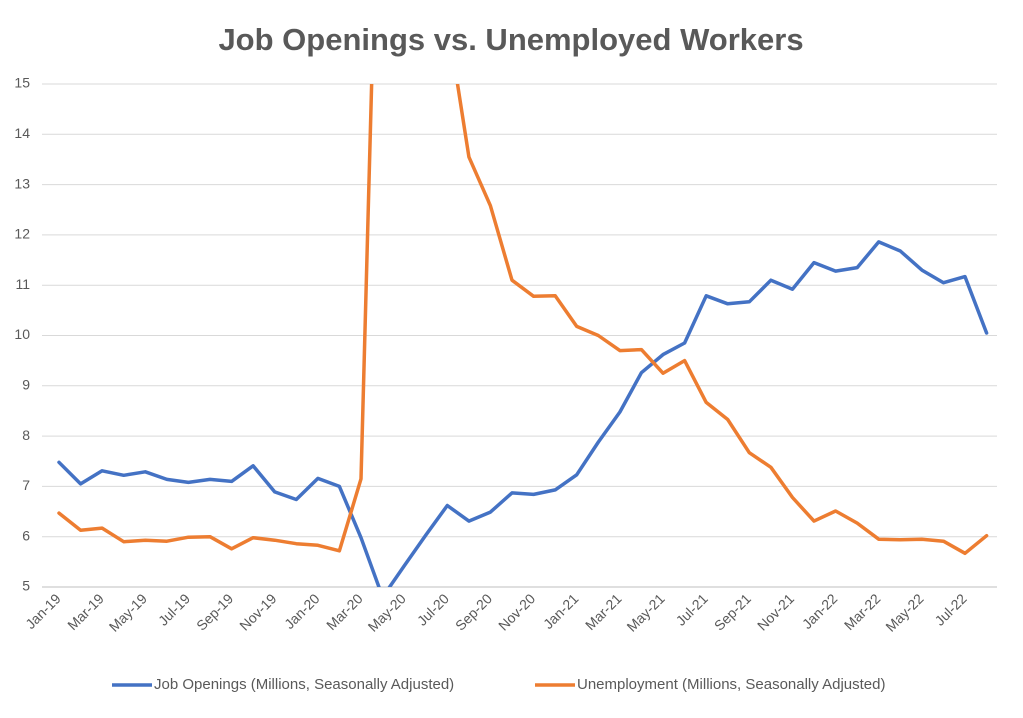 This screenshot has height=718, width=1023. What do you see at coordinates (387, 612) in the screenshot?
I see `x-tick-label: May-20` at bounding box center [387, 612].